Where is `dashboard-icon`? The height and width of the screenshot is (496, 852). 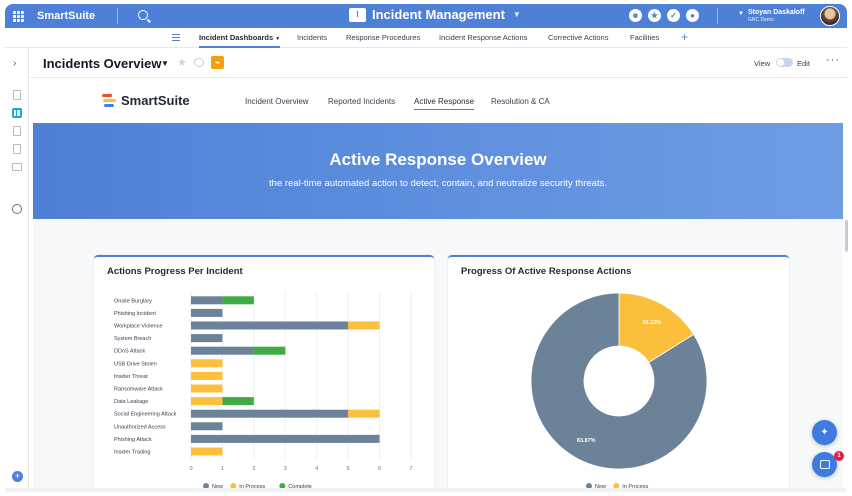 dashboard-icon is located at coordinates (17, 113).